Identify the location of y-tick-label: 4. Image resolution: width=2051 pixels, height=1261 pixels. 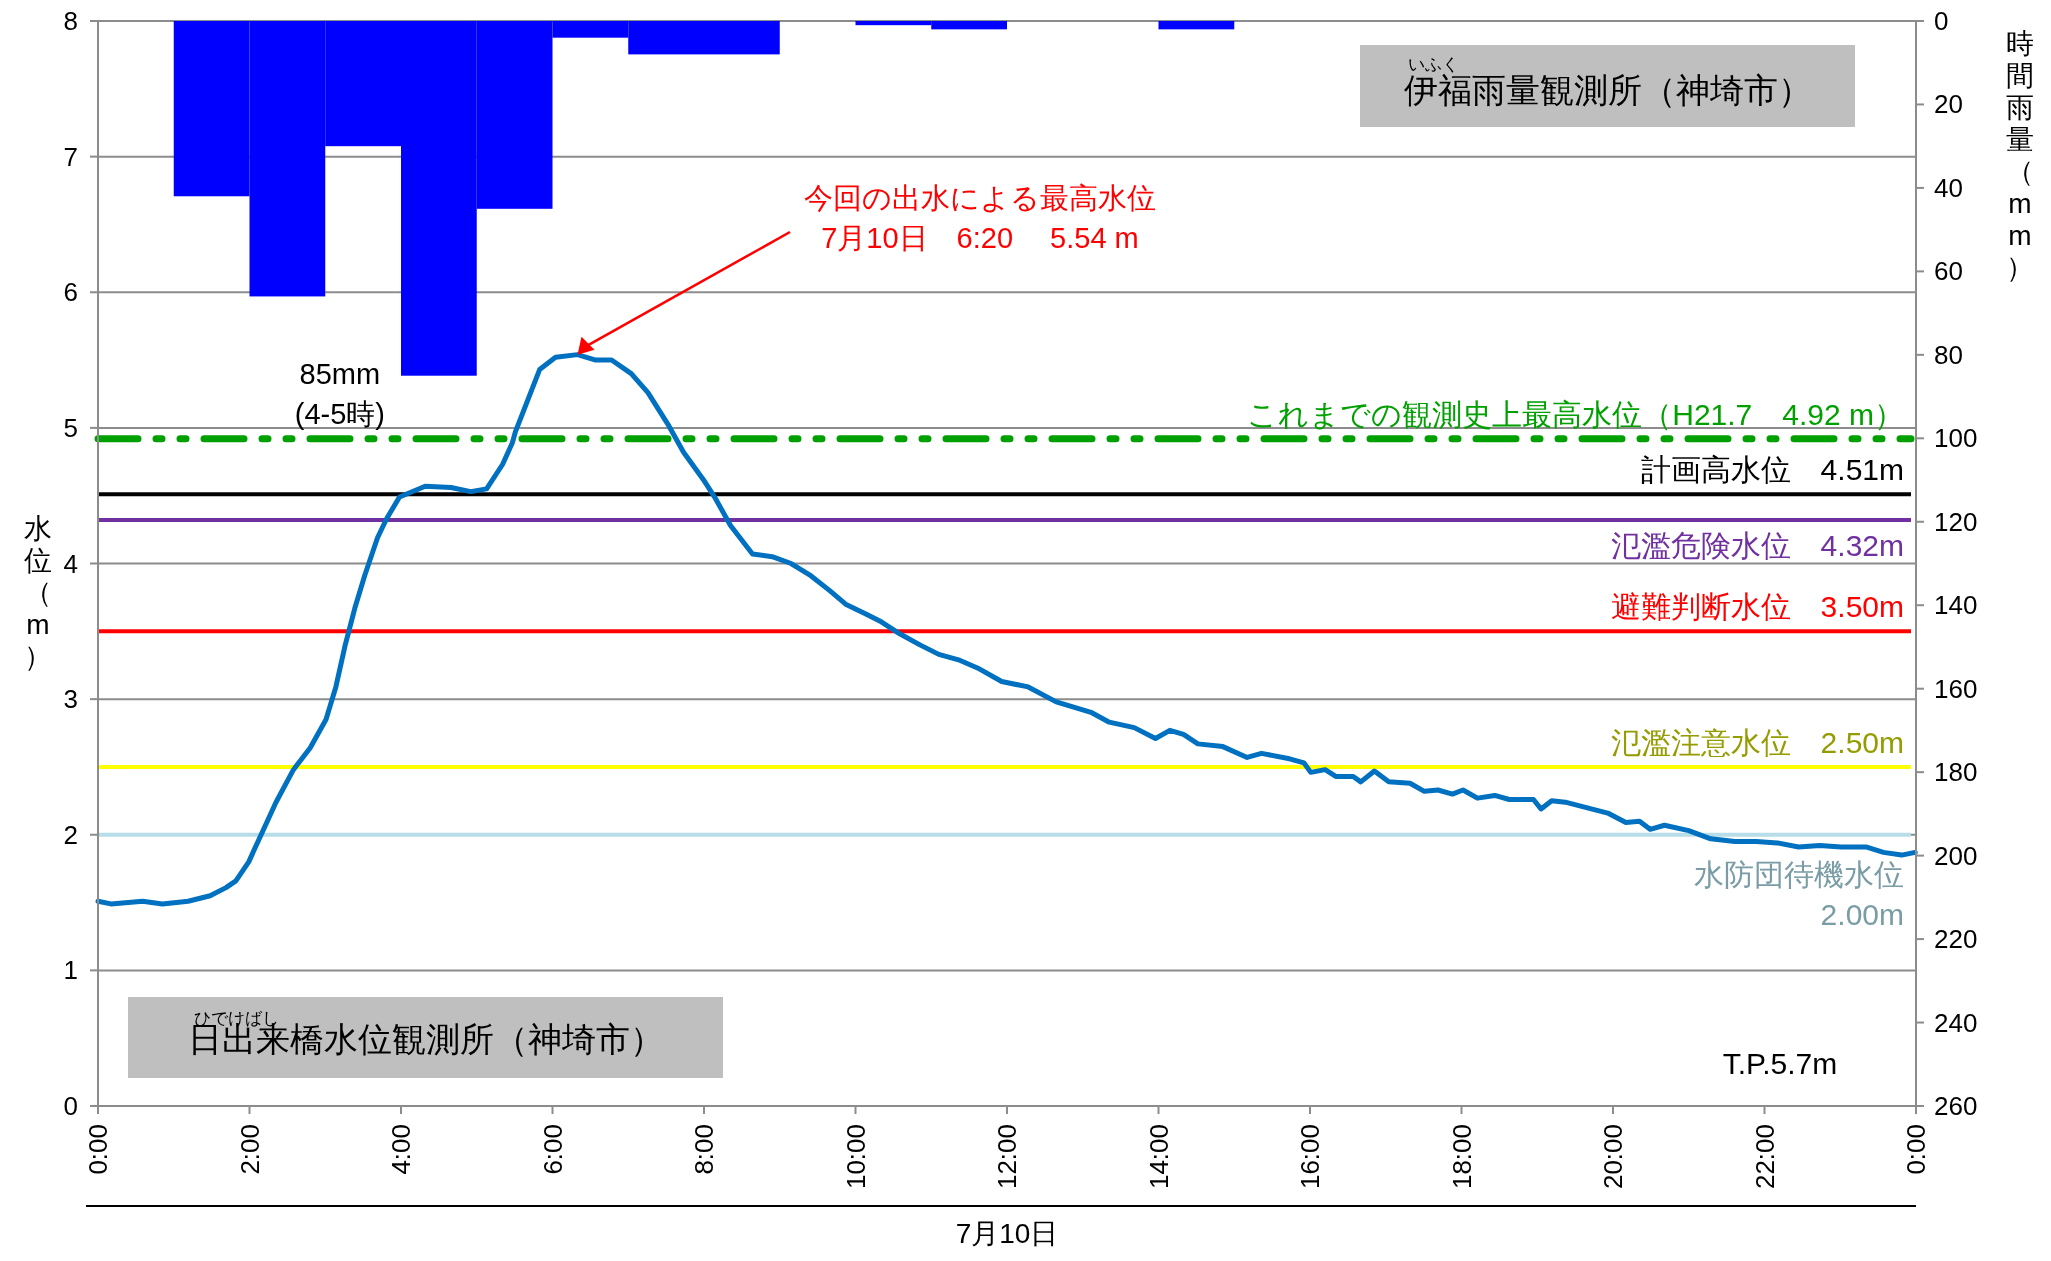
(70, 563).